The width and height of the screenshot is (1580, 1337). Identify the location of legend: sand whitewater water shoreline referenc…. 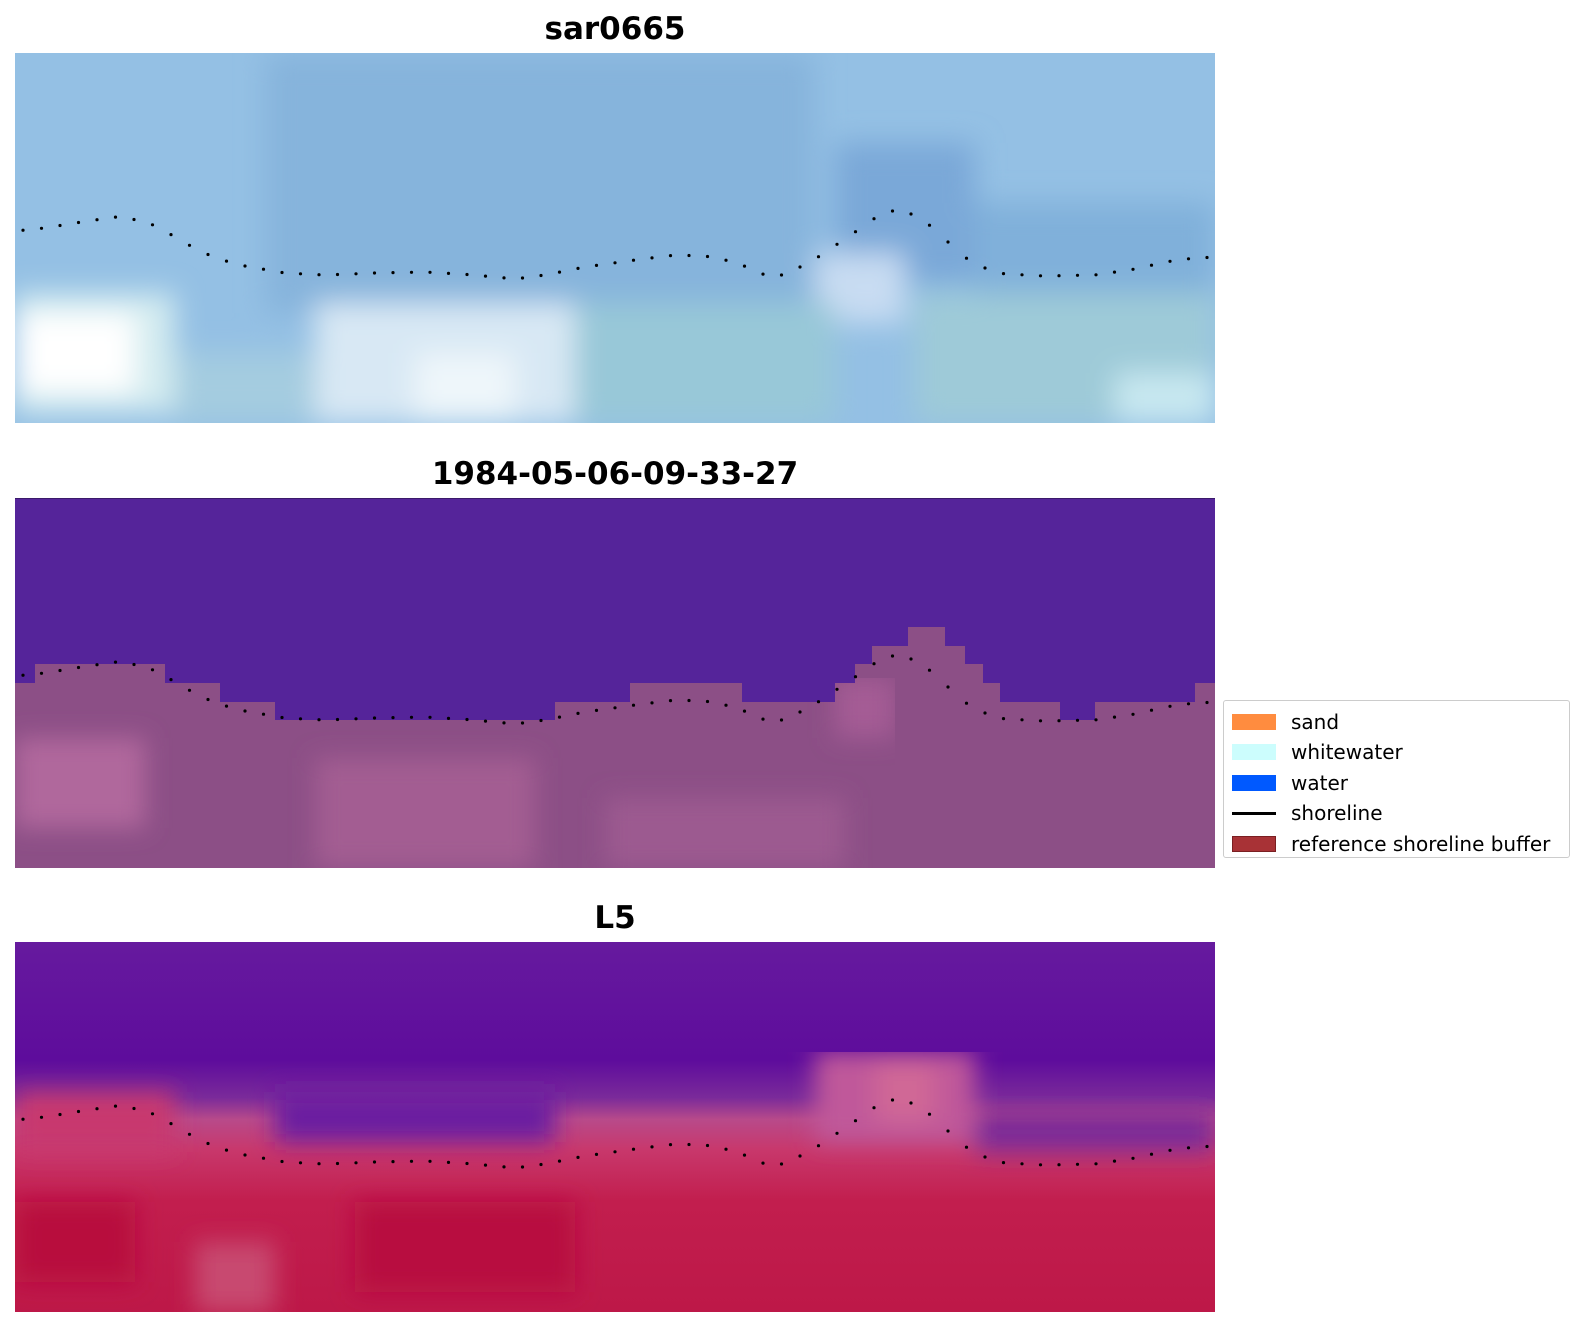
(1396, 779).